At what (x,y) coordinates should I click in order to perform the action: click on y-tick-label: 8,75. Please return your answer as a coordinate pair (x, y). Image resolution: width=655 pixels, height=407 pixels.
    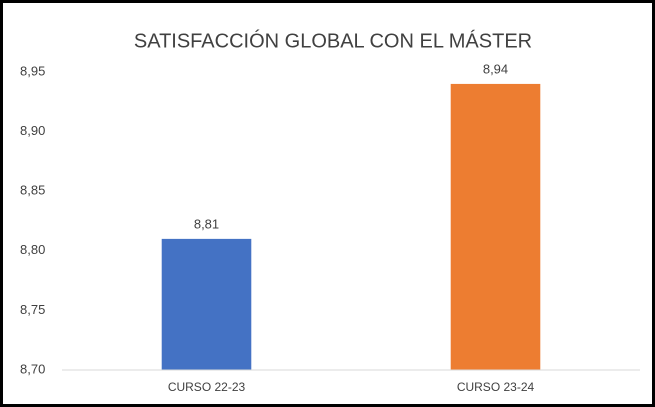
    Looking at the image, I should click on (32, 309).